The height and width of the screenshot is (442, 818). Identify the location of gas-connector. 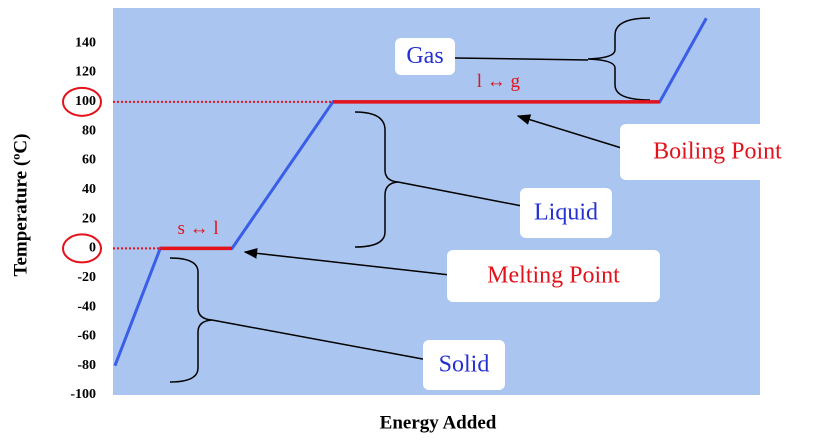
(521, 59).